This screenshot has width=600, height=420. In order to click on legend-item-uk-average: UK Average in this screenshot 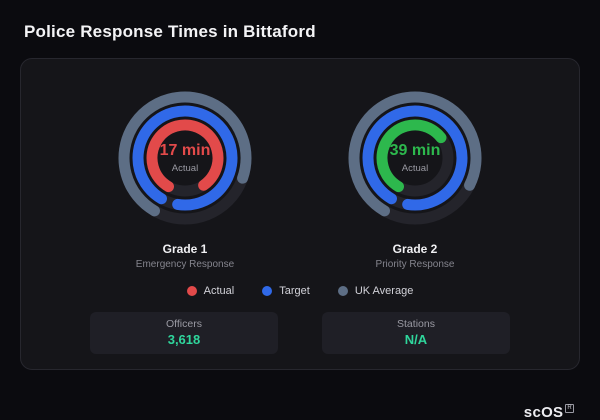, I will do `click(375, 291)`.